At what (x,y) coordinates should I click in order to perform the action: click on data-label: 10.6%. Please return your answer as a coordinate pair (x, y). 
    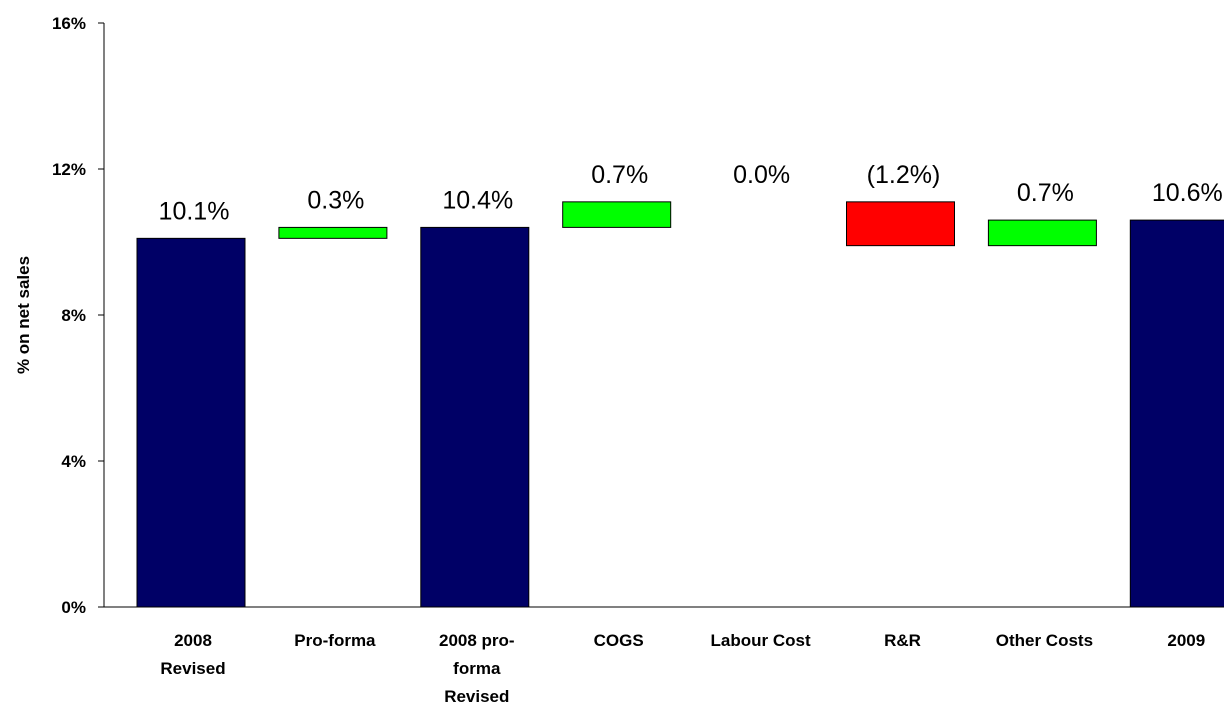
    Looking at the image, I should click on (1187, 193).